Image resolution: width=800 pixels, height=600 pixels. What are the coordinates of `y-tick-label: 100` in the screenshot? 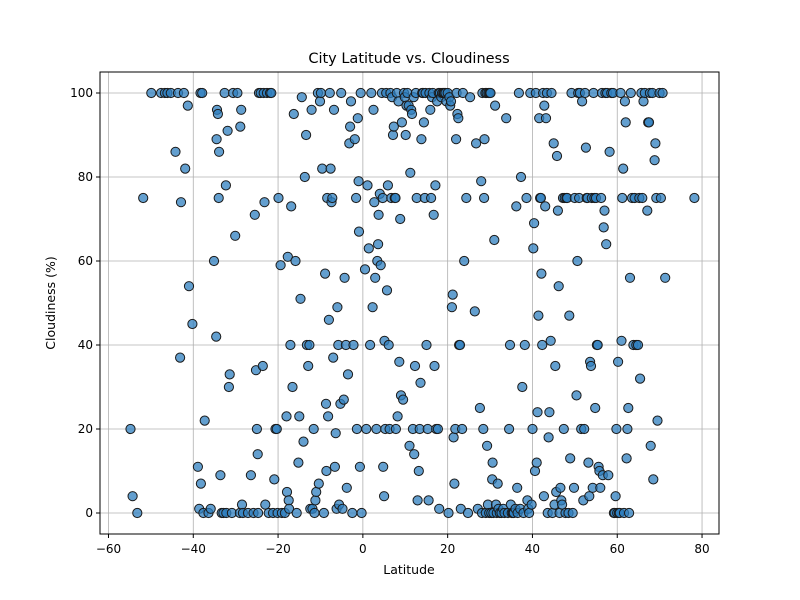 It's located at (81, 93).